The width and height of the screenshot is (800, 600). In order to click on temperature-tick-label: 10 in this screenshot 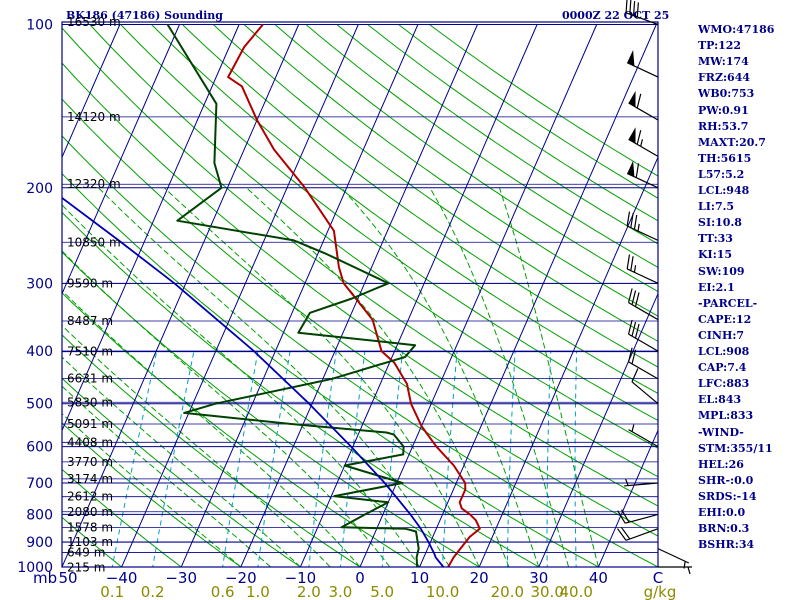, I will do `click(419, 578)`.